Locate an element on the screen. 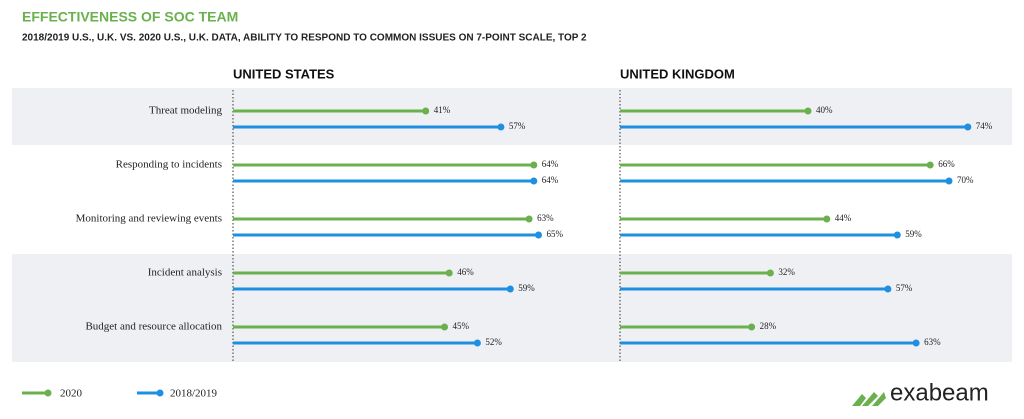 This screenshot has height=419, width=1024. legend-label: 2020 is located at coordinates (71, 394).